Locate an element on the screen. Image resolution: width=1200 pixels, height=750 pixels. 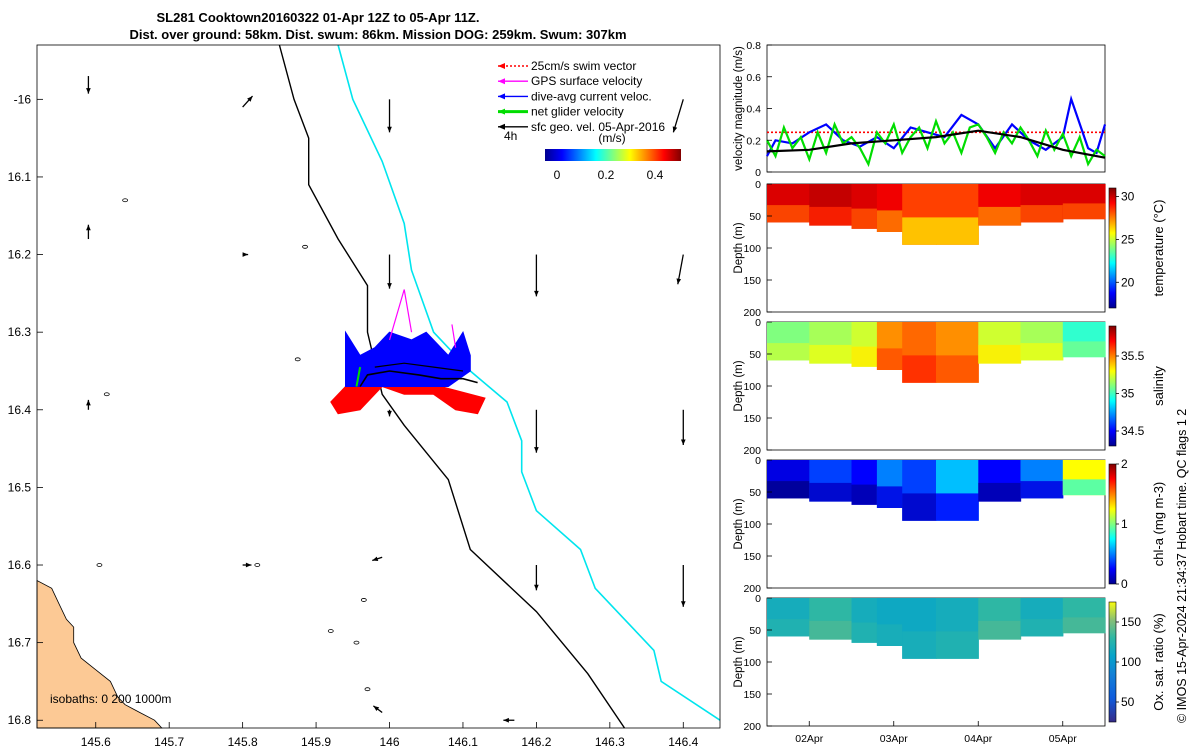
map-y-tick-label: 16.1 is located at coordinates (20, 177).